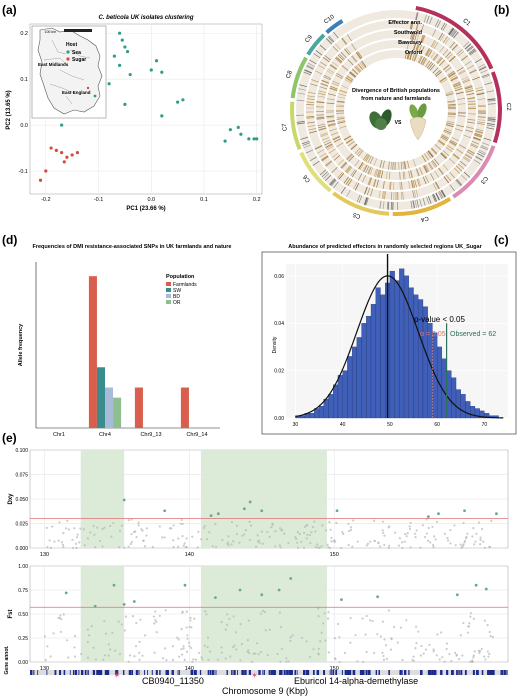  What do you see at coordinates (117, 675) in the screenshot?
I see `gene-marker-icon: ✶` at bounding box center [117, 675].